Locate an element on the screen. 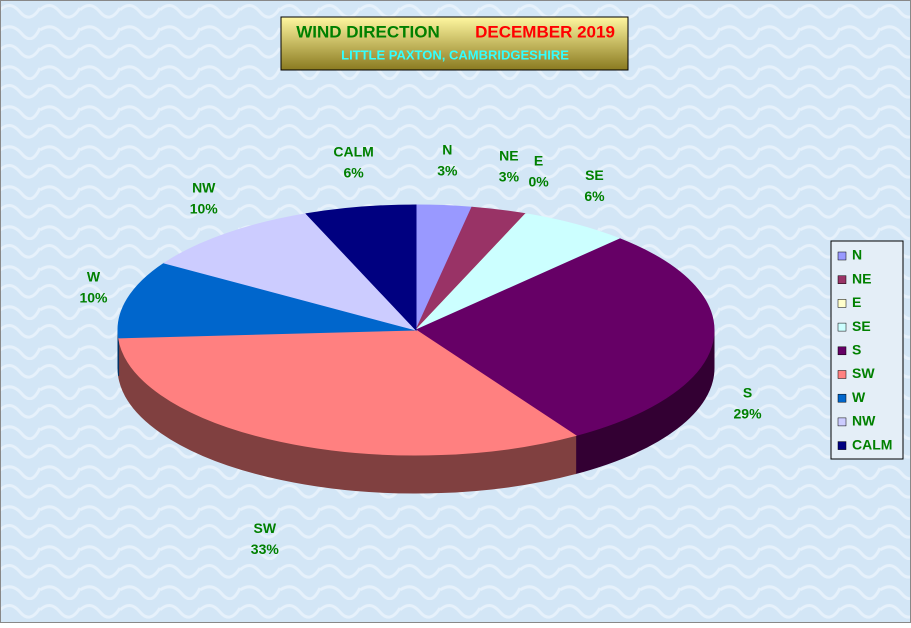 This screenshot has width=911, height=628. legend-label: W is located at coordinates (859, 397).